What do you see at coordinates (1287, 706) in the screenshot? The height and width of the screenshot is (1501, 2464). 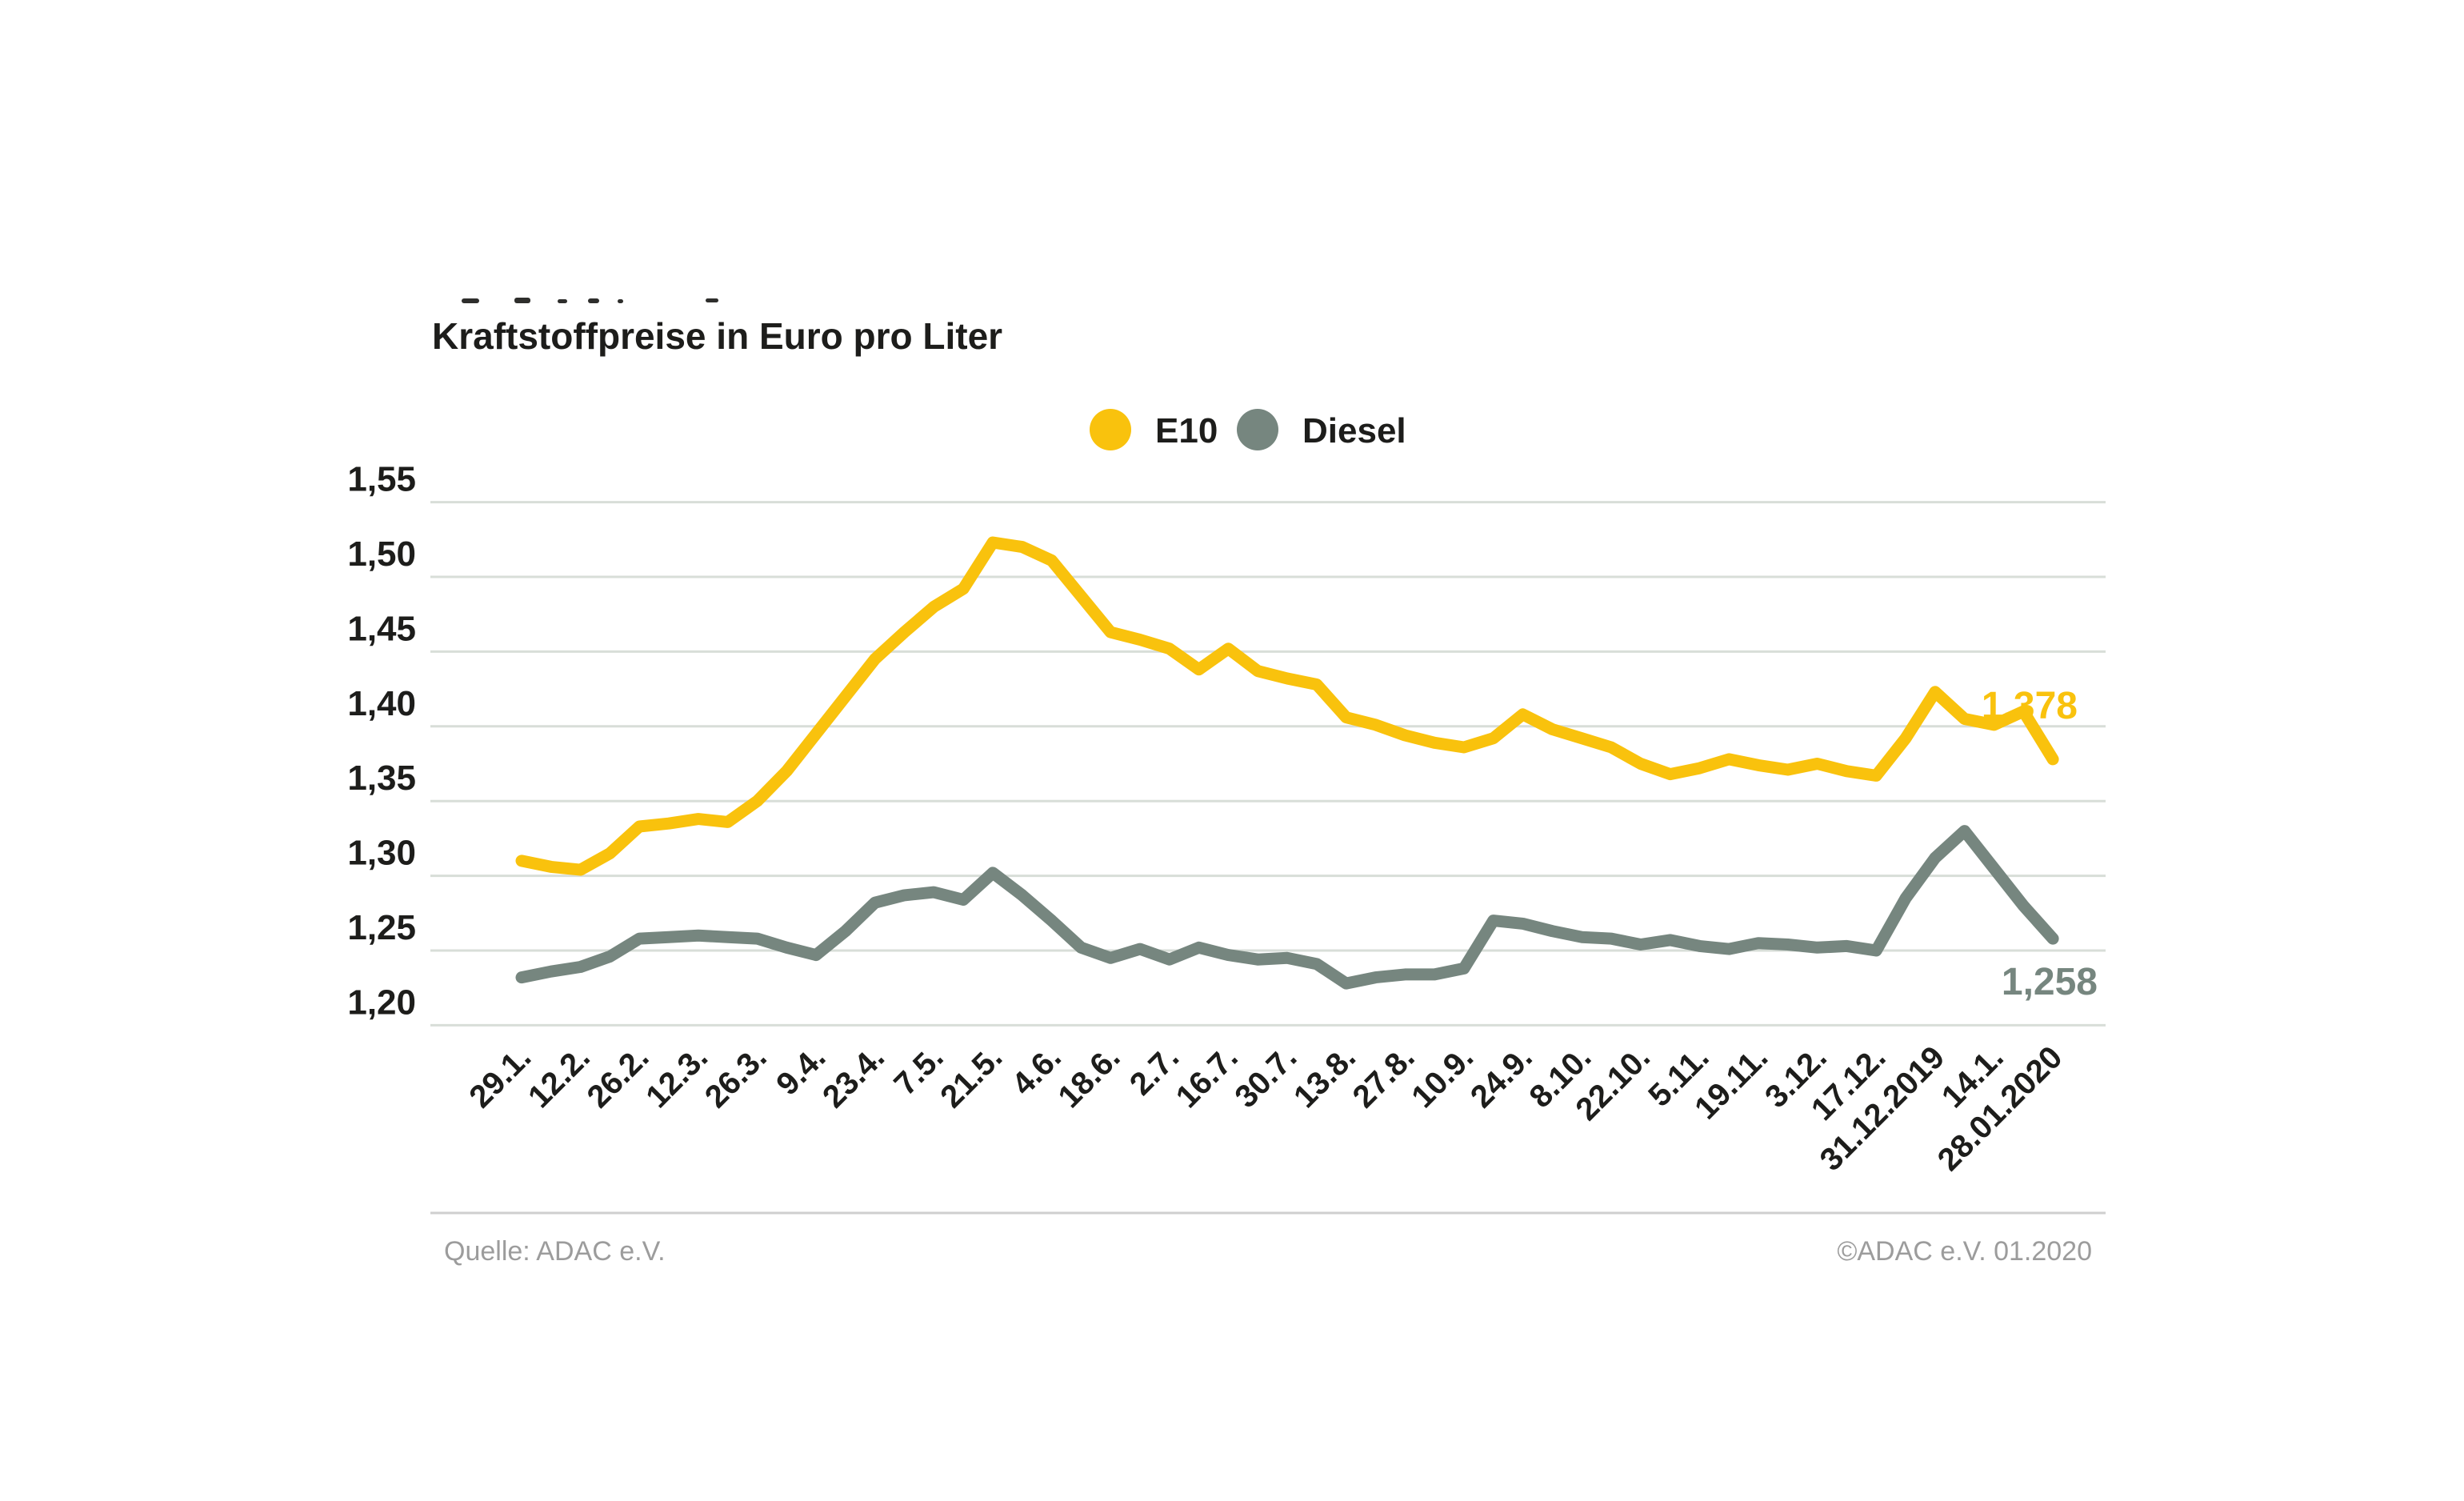 I see `line-e10` at bounding box center [1287, 706].